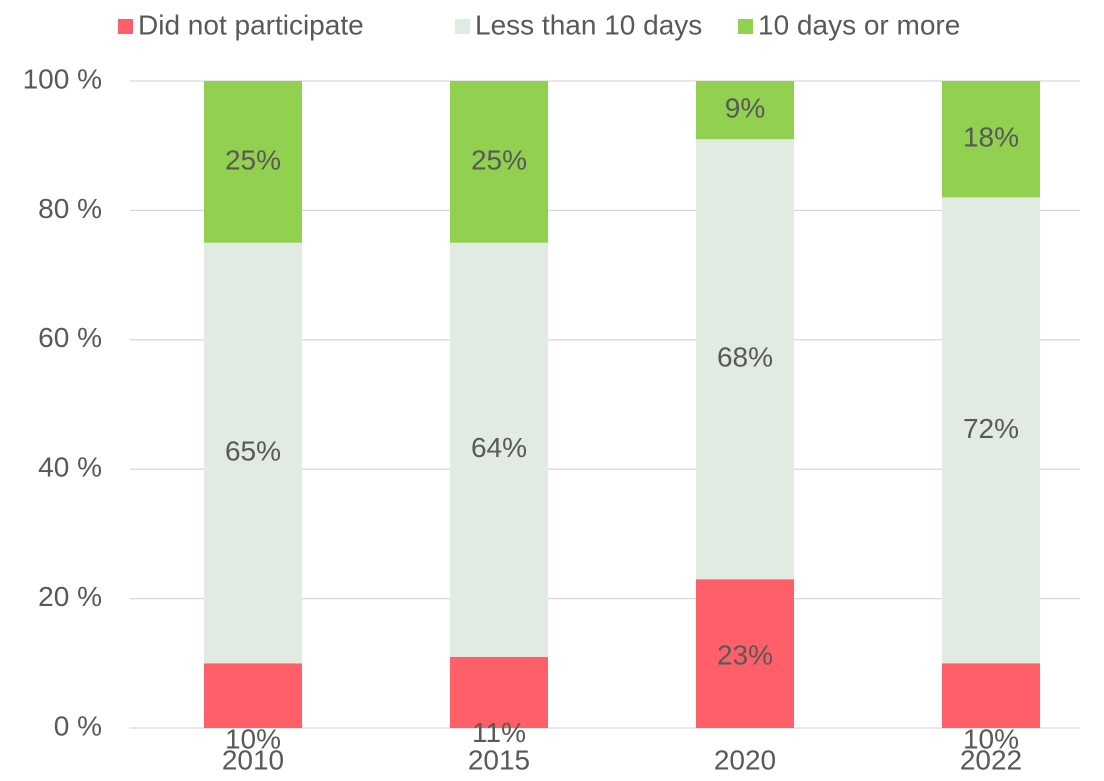 This screenshot has height=781, width=1104. I want to click on y-tick-label: 80 %, so click(70, 208).